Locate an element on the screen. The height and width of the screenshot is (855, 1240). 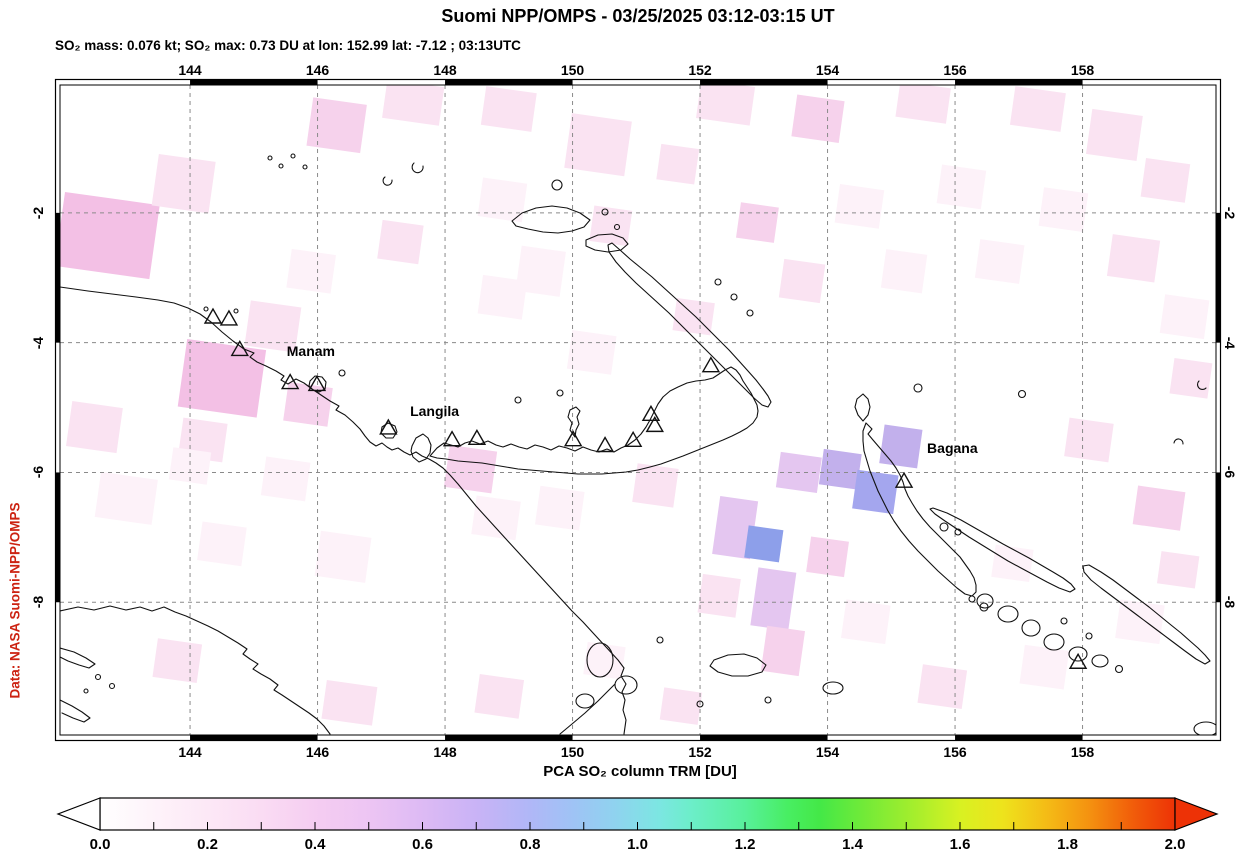
colorbar-underflow-arrow is located at coordinates (78, 814).